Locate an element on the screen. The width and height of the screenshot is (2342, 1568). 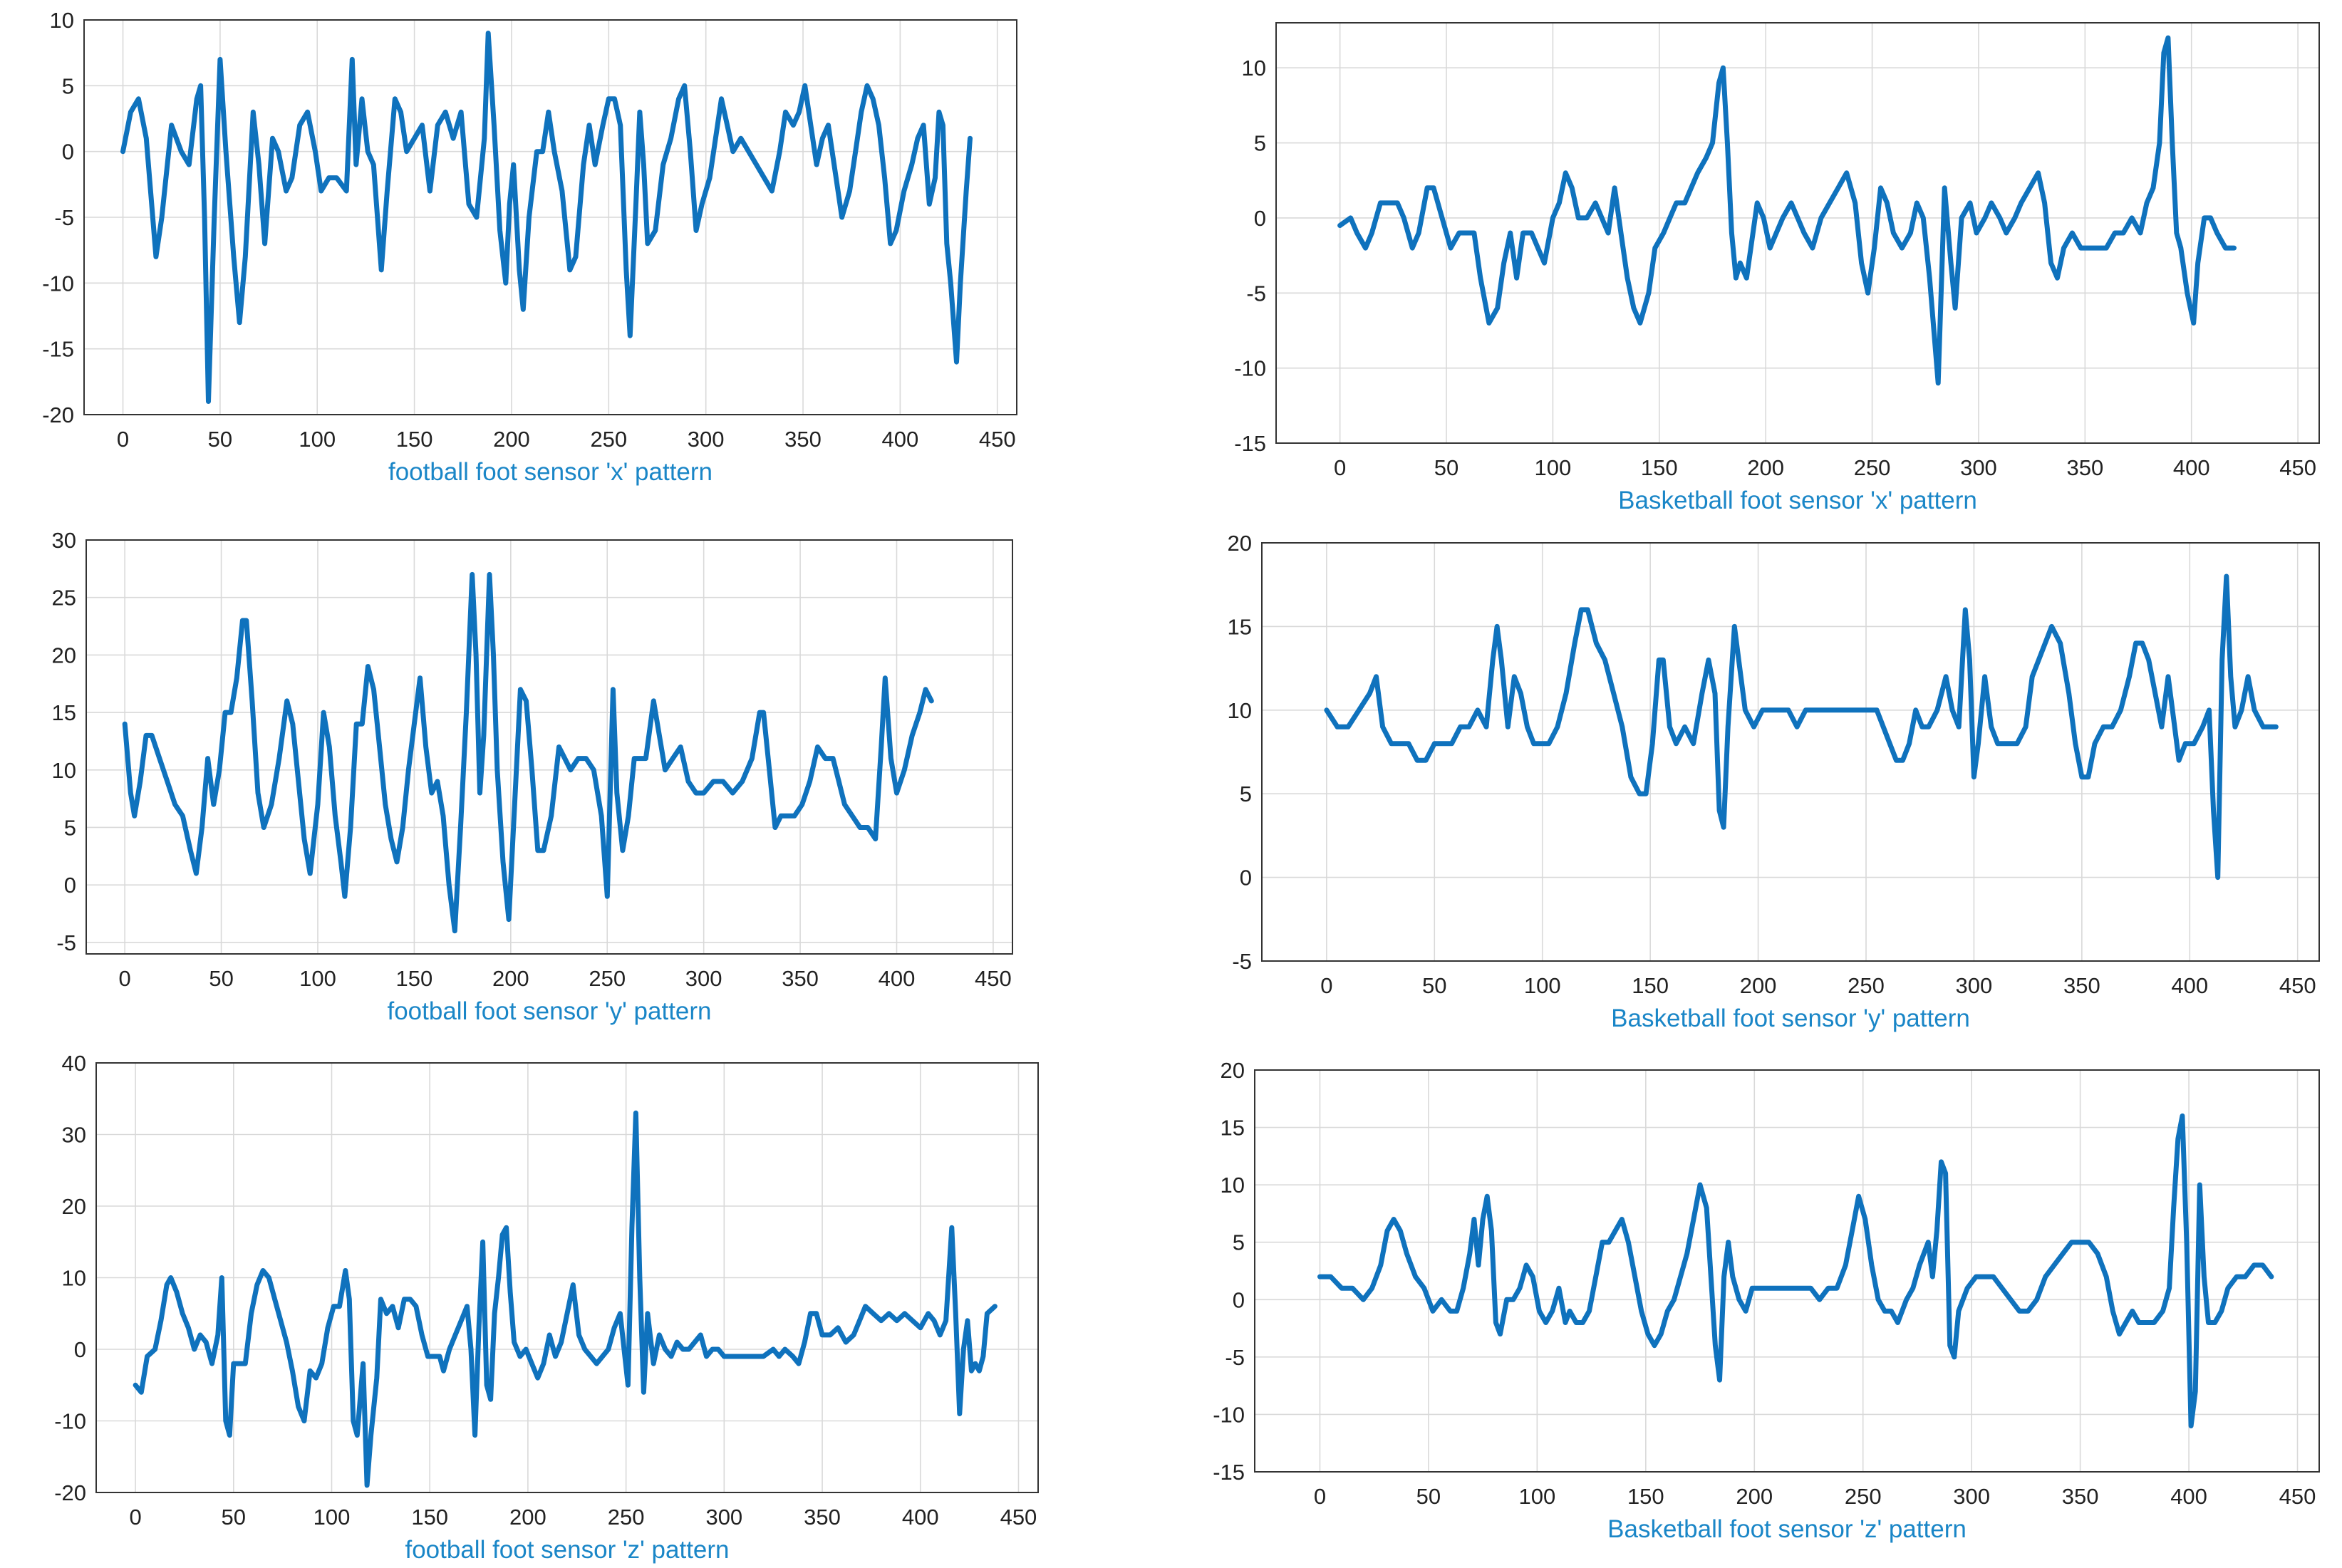
y-tick-label: 40 is located at coordinates (74, 1063).